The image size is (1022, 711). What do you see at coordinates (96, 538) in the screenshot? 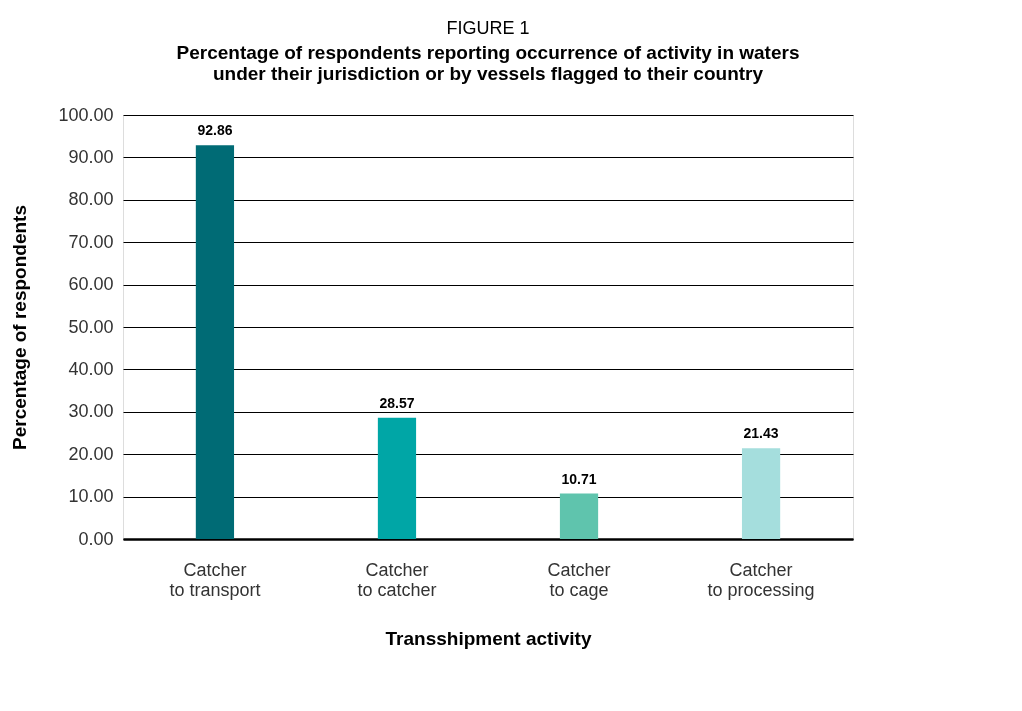
I see `y-tick-label: 0.00` at bounding box center [96, 538].